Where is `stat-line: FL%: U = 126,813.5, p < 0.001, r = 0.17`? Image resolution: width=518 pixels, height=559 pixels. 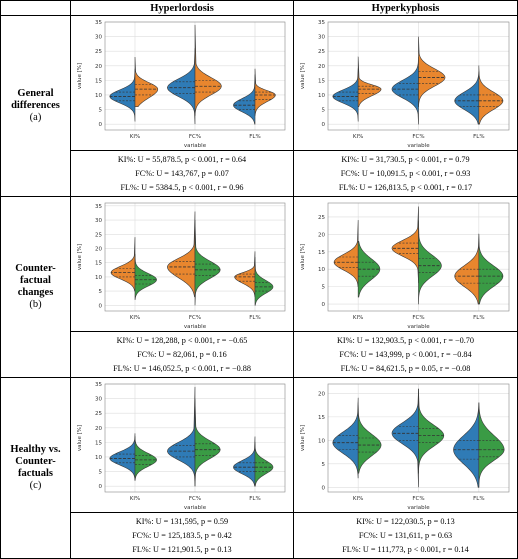
stat-line: FL%: U = 126,813.5, p < 0.001, r = 0.17 is located at coordinates (405, 187).